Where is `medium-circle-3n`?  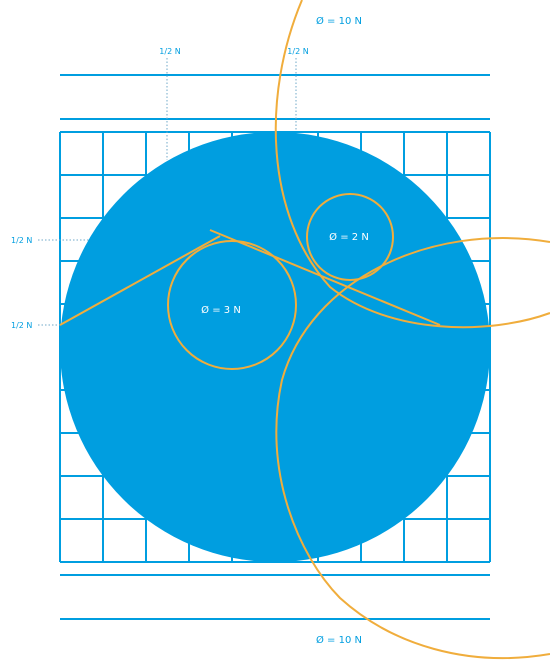
medium-circle-3n is located at coordinates (232, 305).